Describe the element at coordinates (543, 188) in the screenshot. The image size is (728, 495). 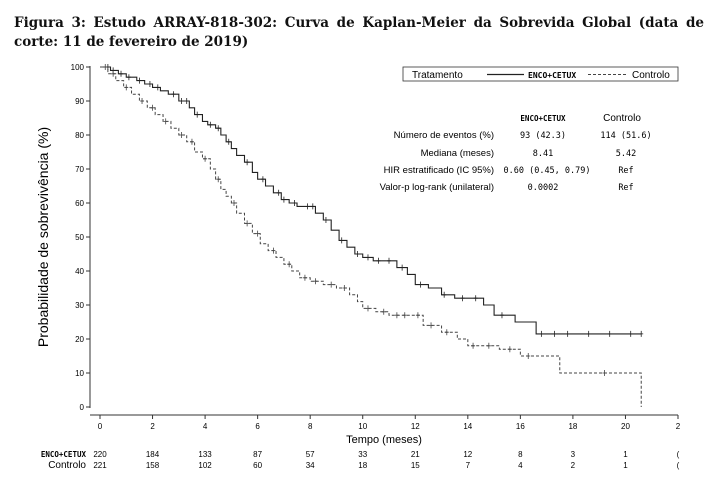
I see `stats-row-value-enco: 0.0002` at that location.